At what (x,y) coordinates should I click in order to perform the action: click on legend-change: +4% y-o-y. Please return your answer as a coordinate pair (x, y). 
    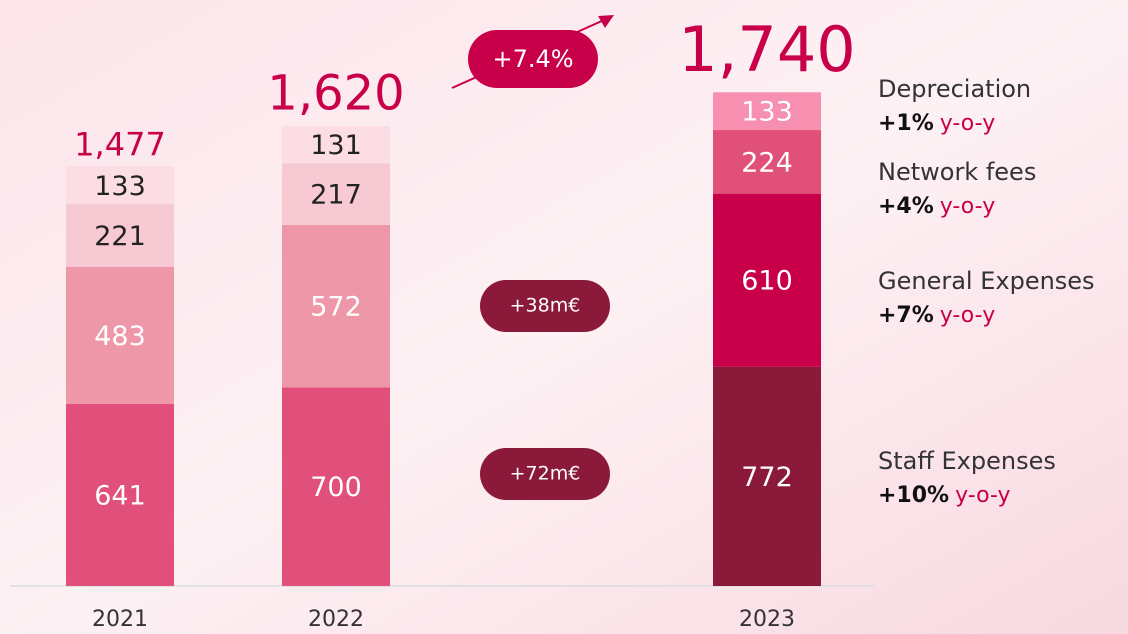
    Looking at the image, I should click on (936, 206).